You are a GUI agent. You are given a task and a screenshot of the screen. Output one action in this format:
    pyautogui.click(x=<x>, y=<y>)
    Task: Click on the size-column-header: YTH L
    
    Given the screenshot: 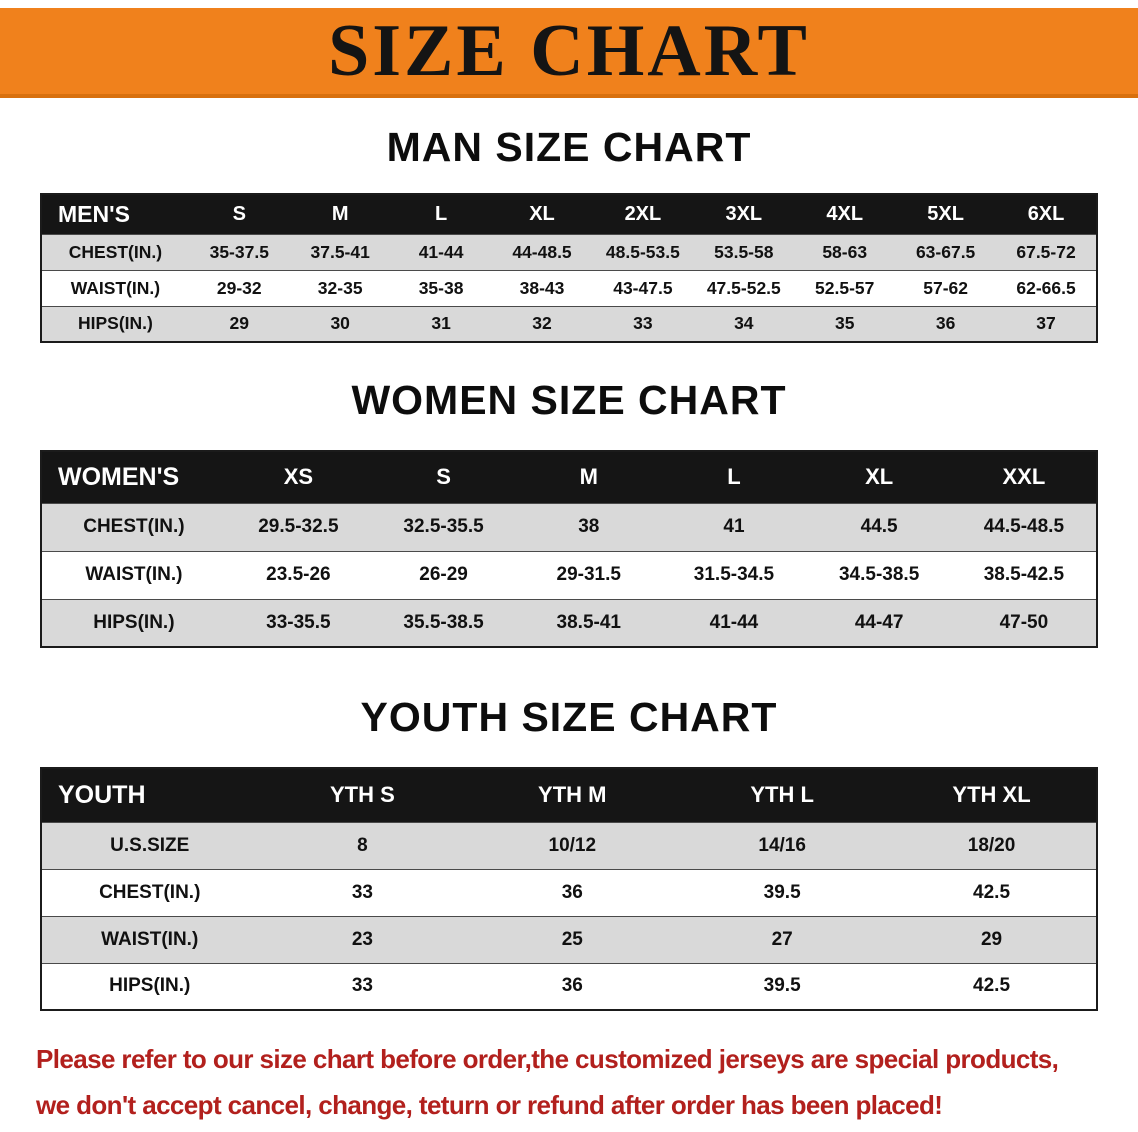 What is the action you would take?
    pyautogui.click(x=782, y=795)
    